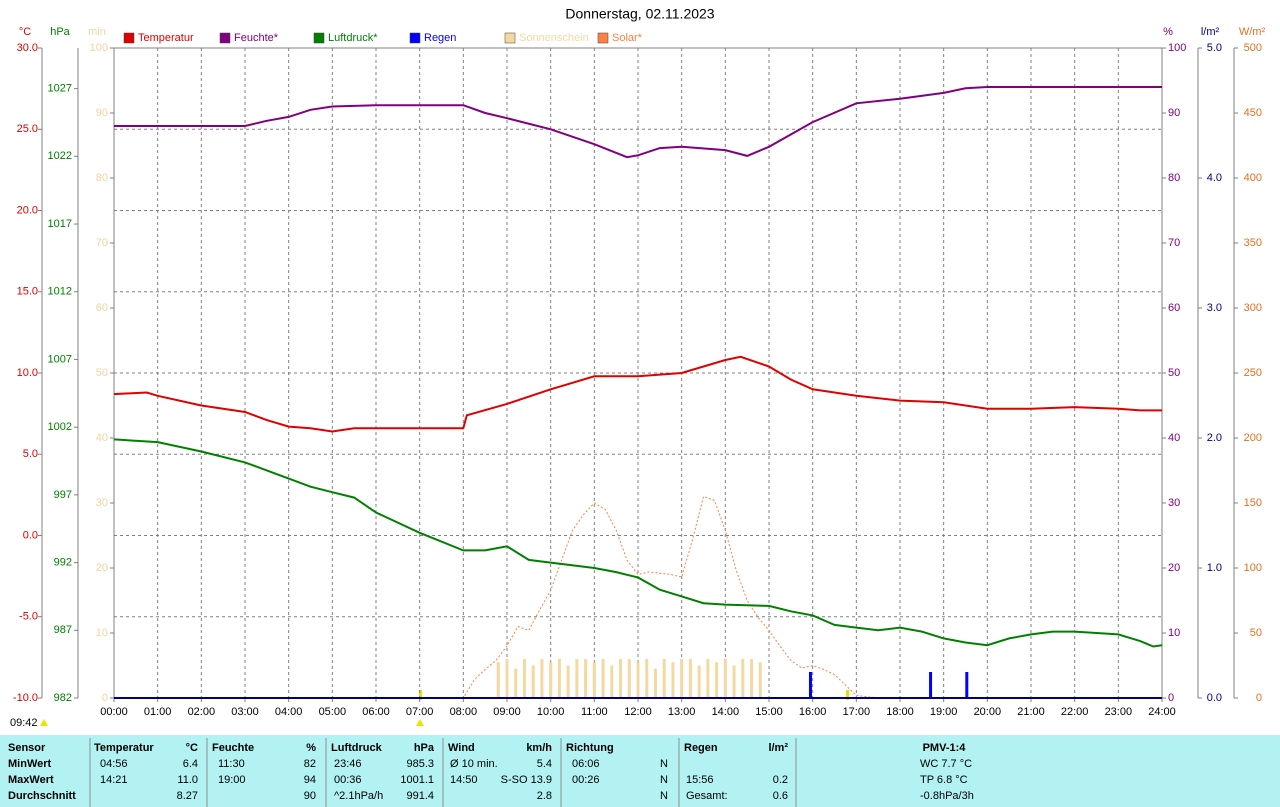  Describe the element at coordinates (1119, 712) in the screenshot. I see `x-tick-label: 23:00` at that location.